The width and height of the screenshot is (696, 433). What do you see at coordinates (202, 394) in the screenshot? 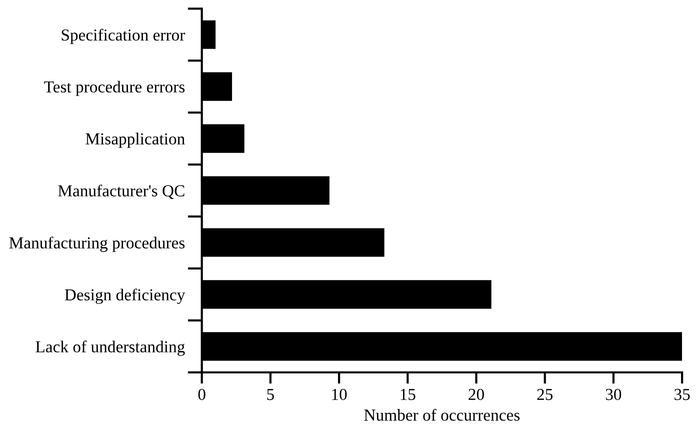
I see `x-tick-label: 0` at bounding box center [202, 394].